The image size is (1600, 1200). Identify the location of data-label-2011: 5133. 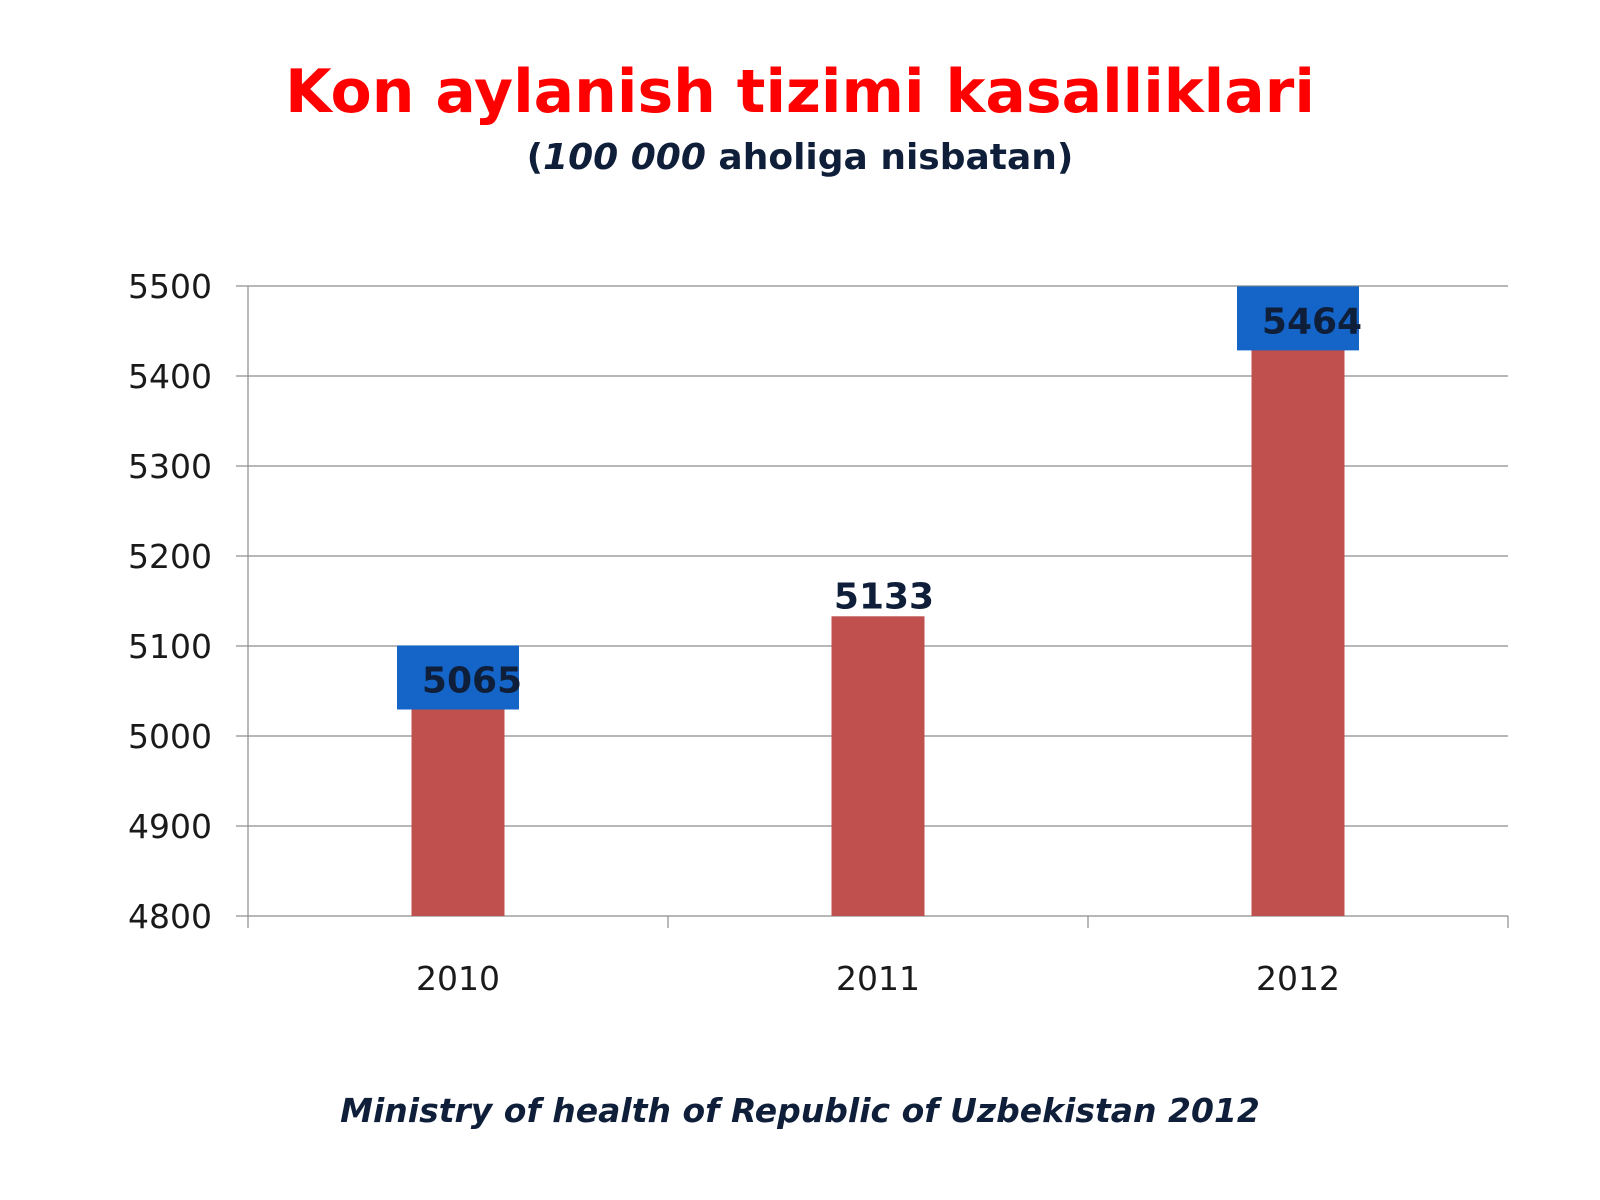
(884, 596).